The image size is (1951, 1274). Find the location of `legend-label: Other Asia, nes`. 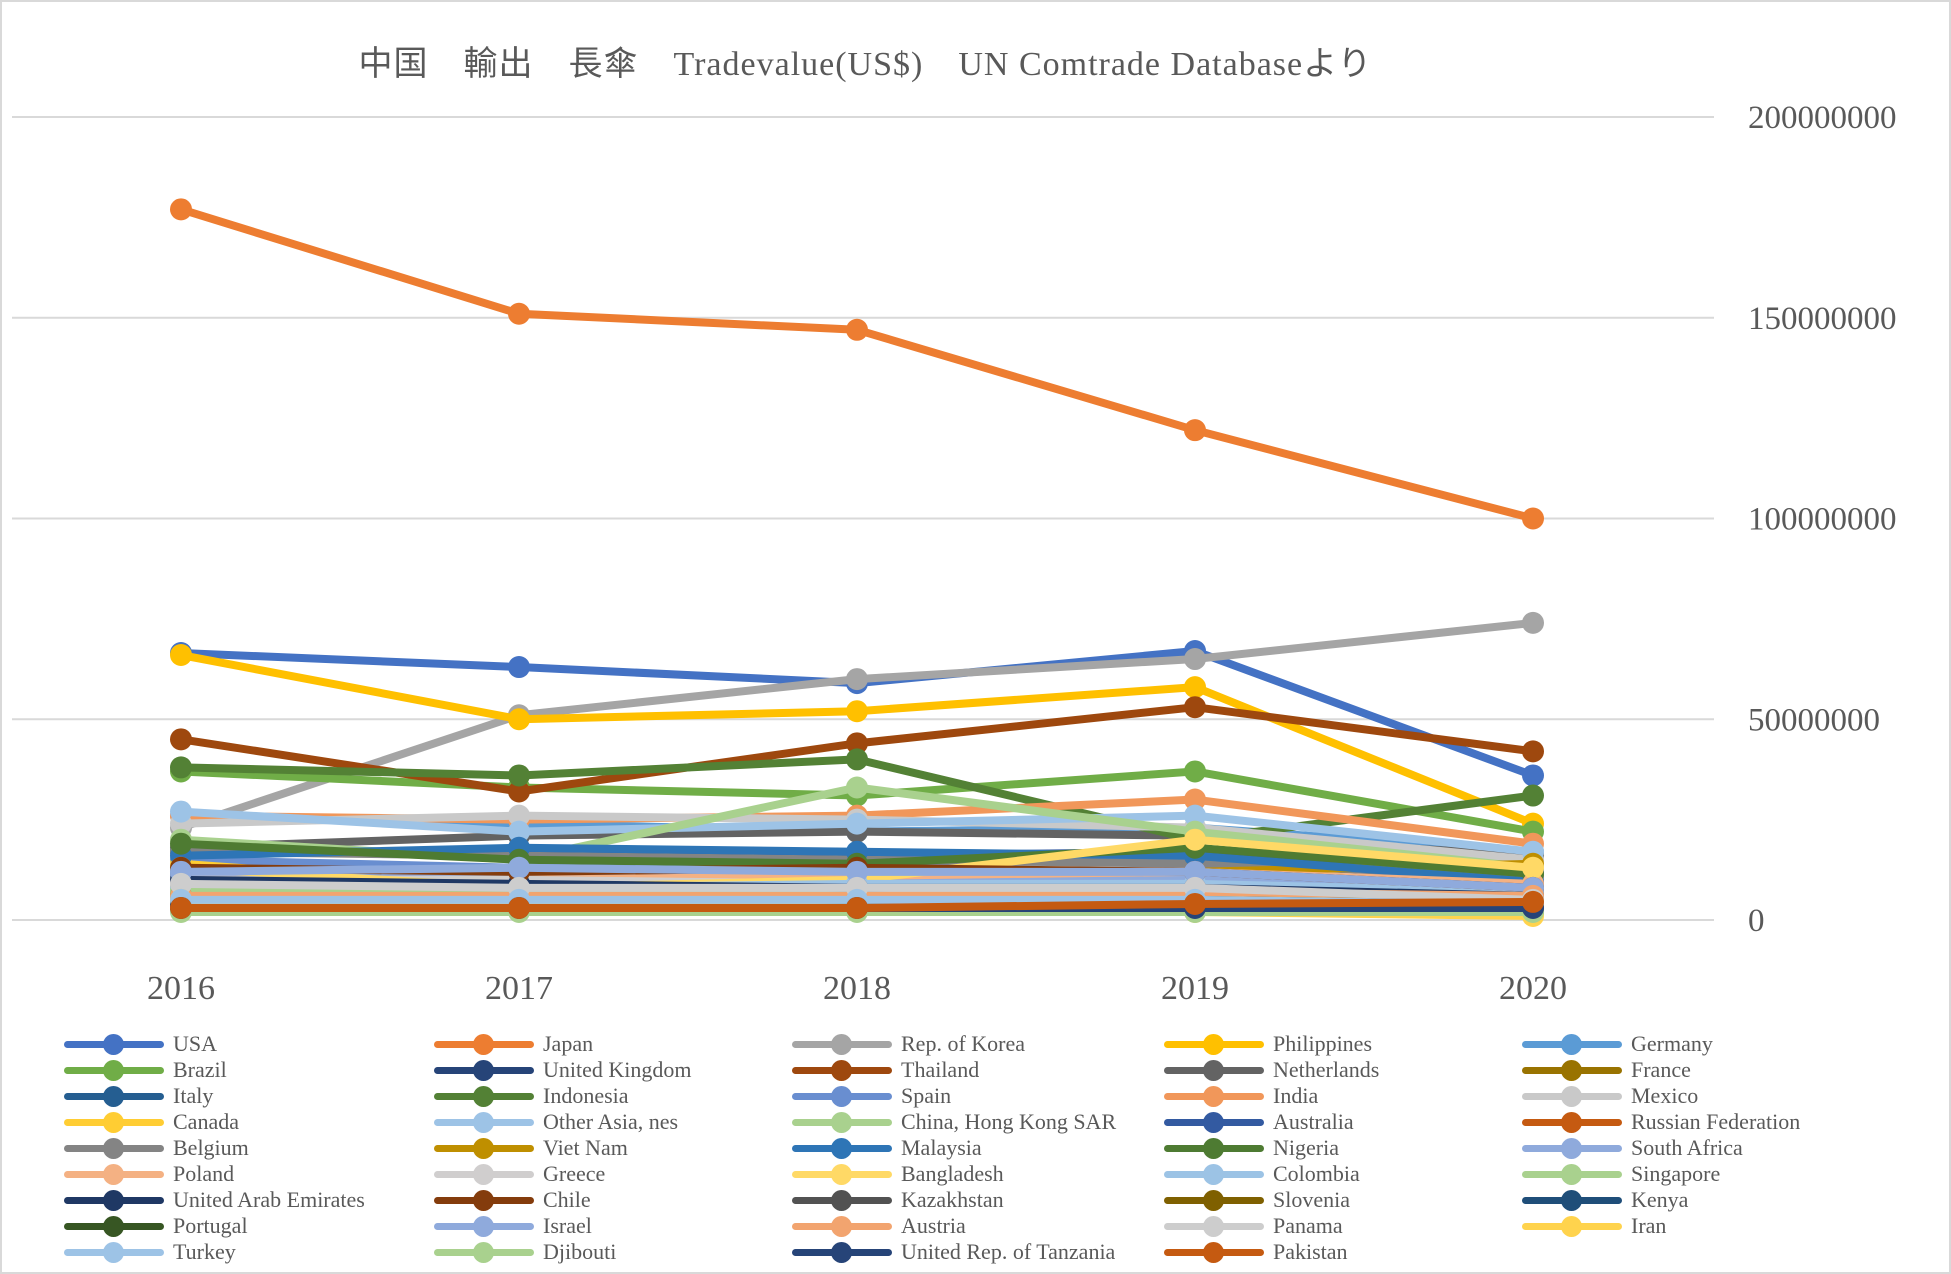

legend-label: Other Asia, nes is located at coordinates (611, 1121).